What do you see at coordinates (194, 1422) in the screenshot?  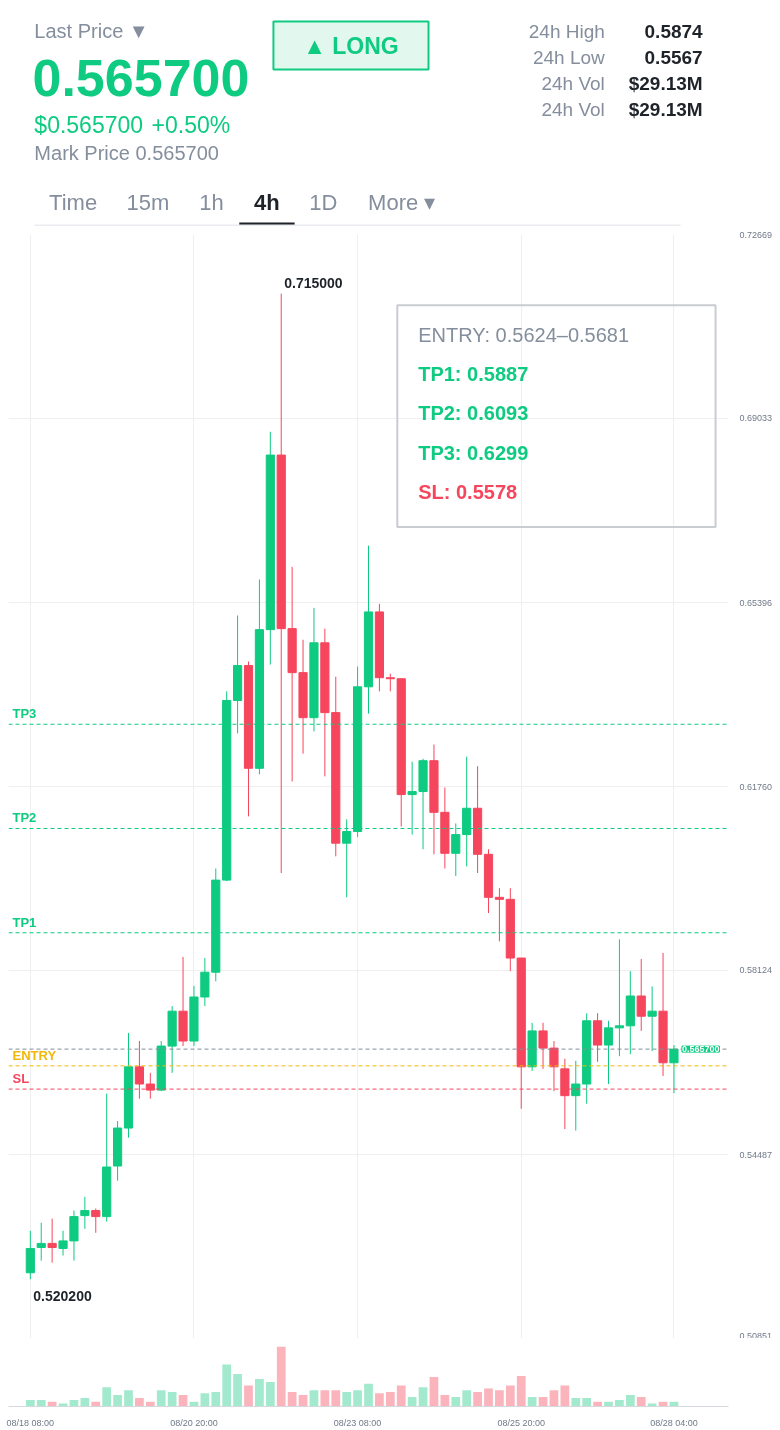 I see `x-tick-label: 08/20 20:00` at bounding box center [194, 1422].